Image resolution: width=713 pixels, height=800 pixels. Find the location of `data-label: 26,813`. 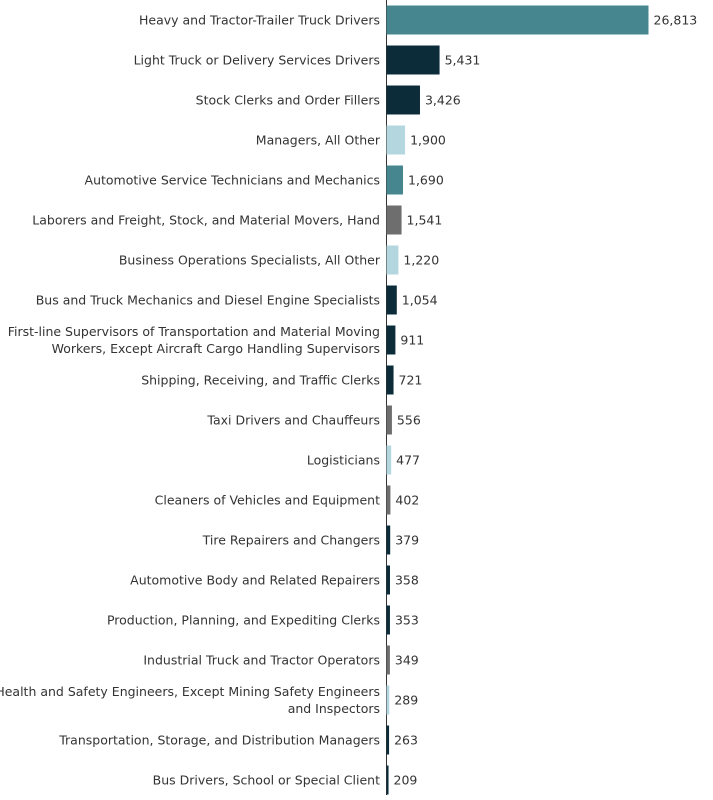

data-label: 26,813 is located at coordinates (676, 20).